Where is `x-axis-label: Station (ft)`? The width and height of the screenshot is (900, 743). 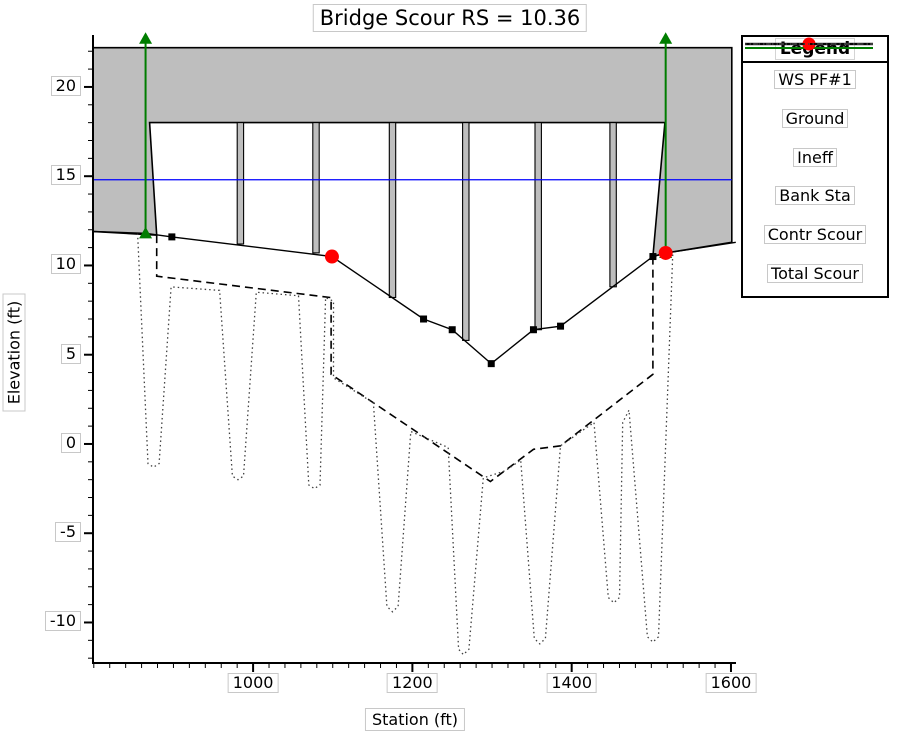 x-axis-label: Station (ft) is located at coordinates (415, 719).